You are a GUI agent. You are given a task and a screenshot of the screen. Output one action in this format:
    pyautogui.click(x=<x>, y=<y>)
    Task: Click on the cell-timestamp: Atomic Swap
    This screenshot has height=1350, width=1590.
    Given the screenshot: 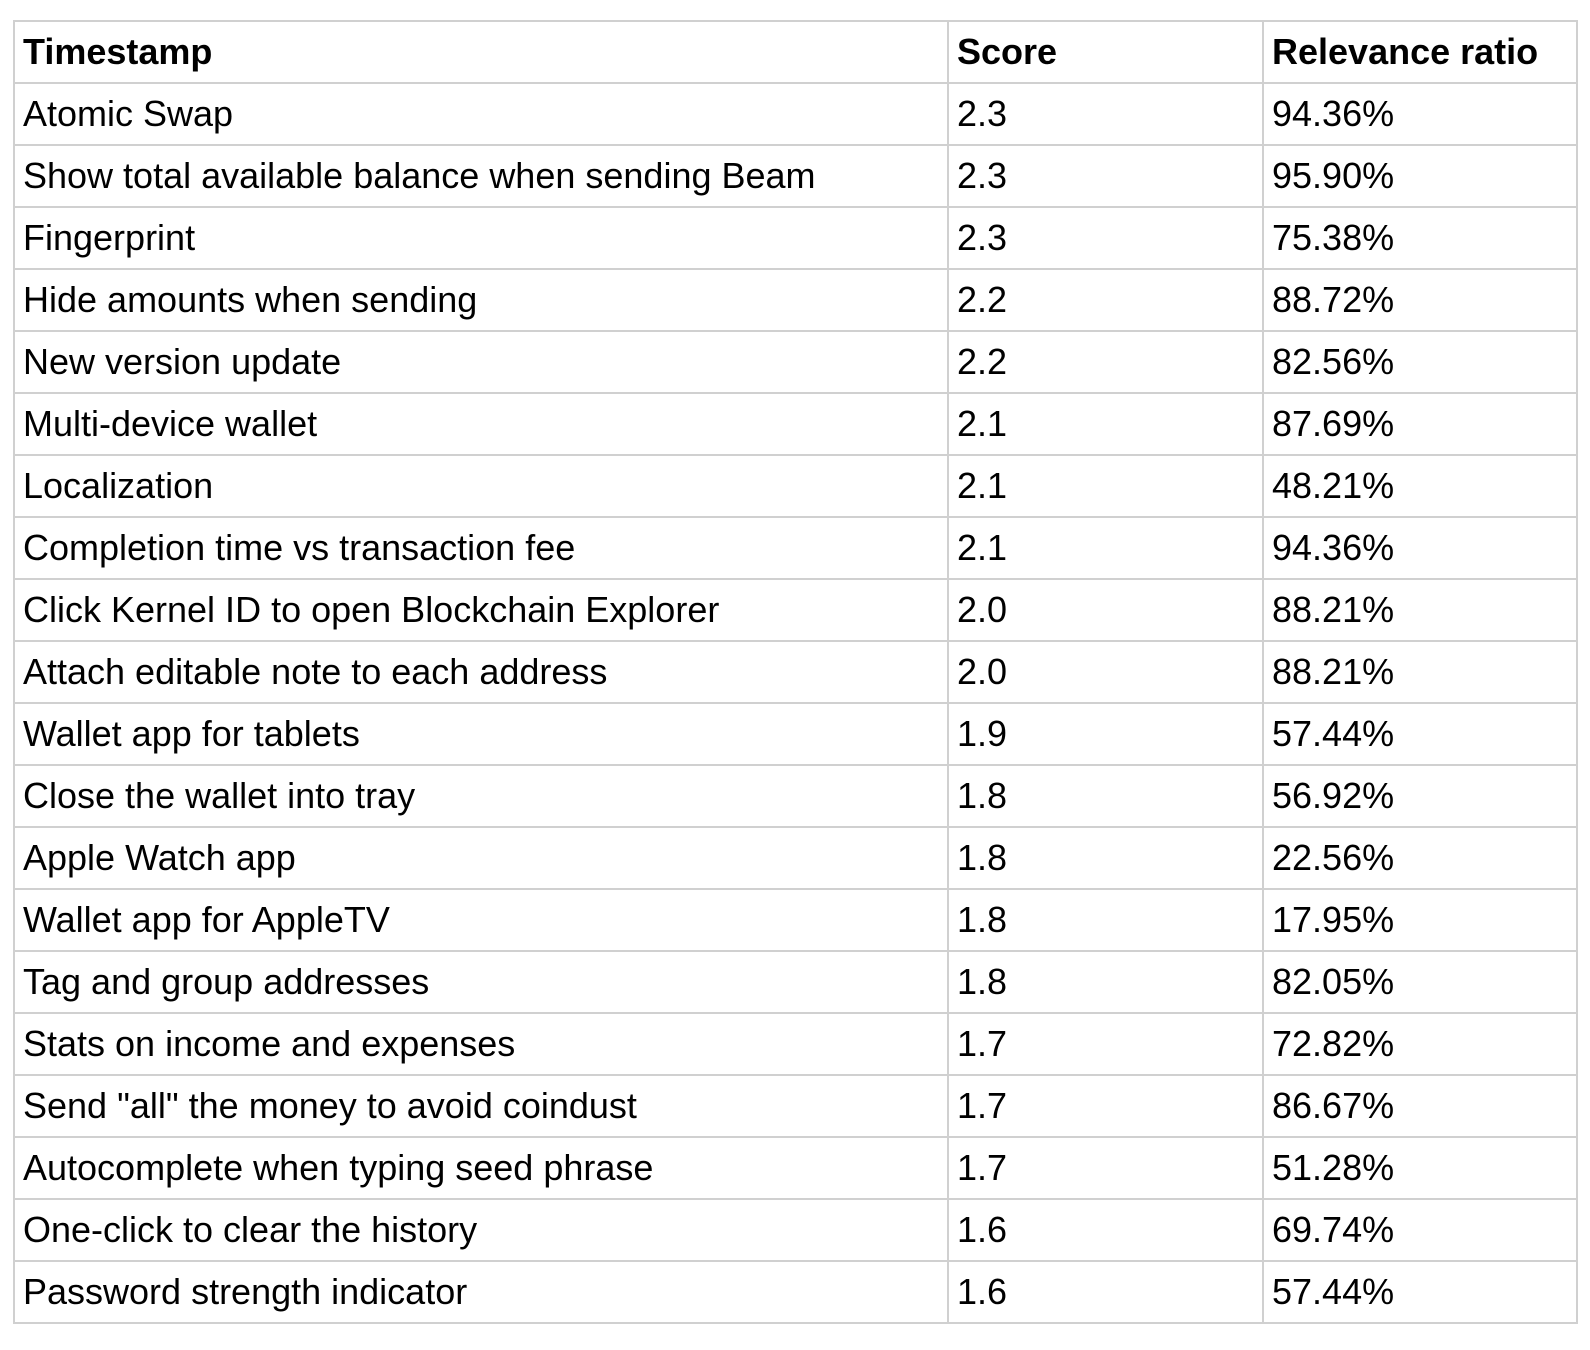 What is the action you would take?
    pyautogui.click(x=481, y=114)
    